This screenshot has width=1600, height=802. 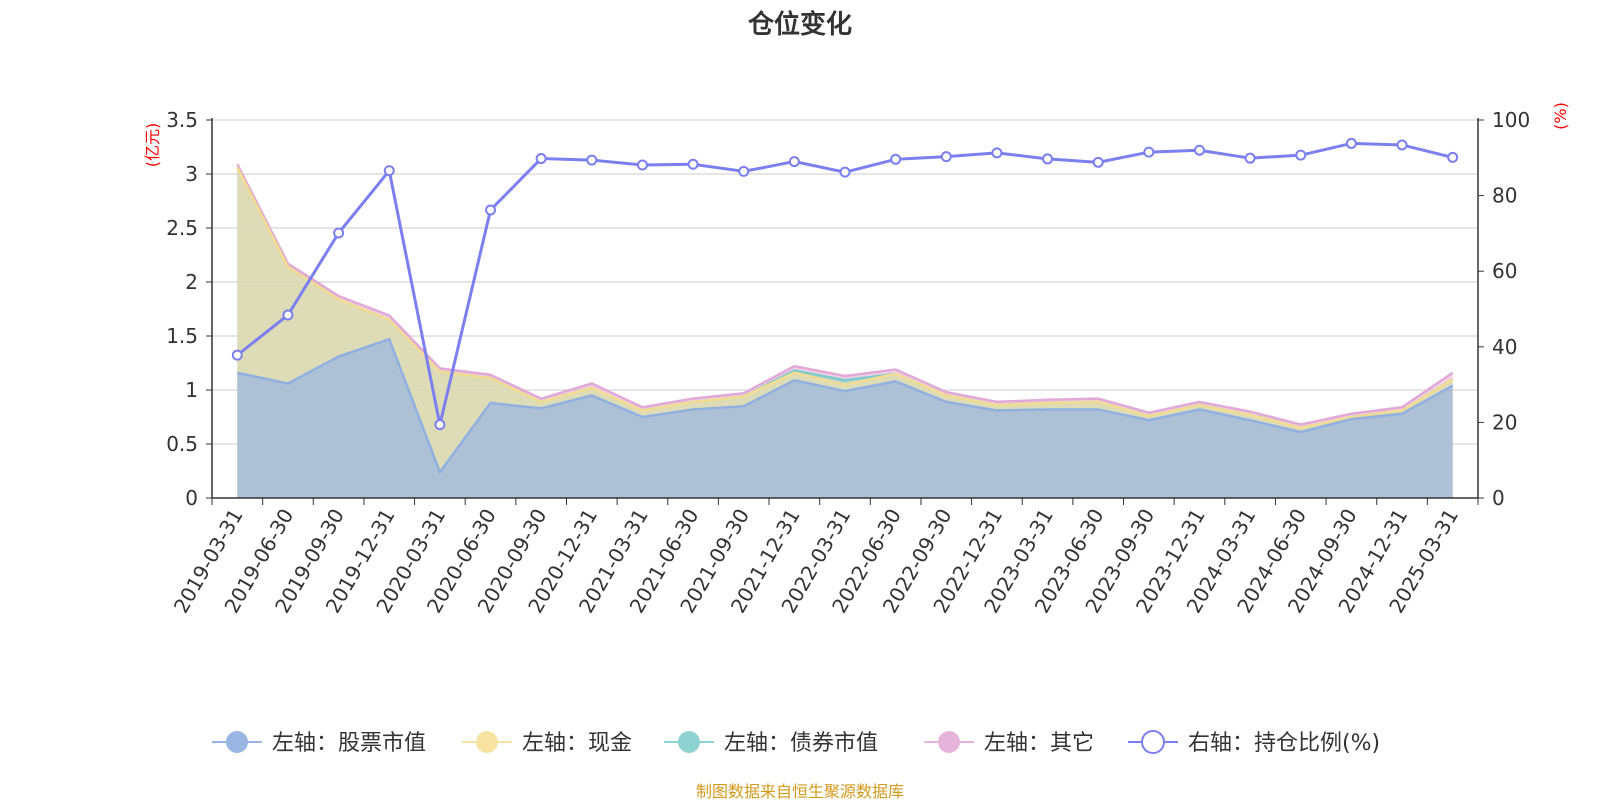 What do you see at coordinates (577, 743) in the screenshot?
I see `legend-label: 左轴：现金` at bounding box center [577, 743].